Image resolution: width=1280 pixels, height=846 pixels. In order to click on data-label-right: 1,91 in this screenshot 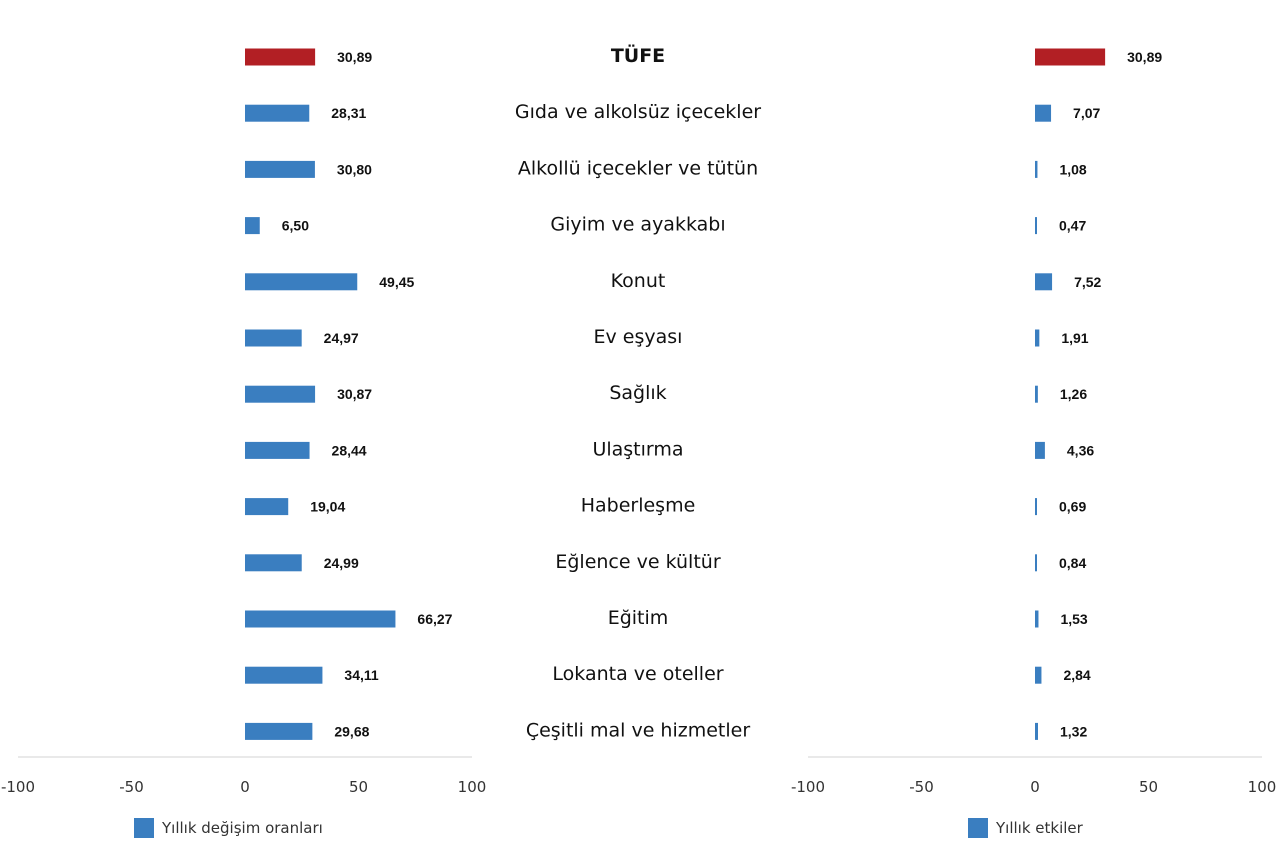, I will do `click(1074, 338)`.